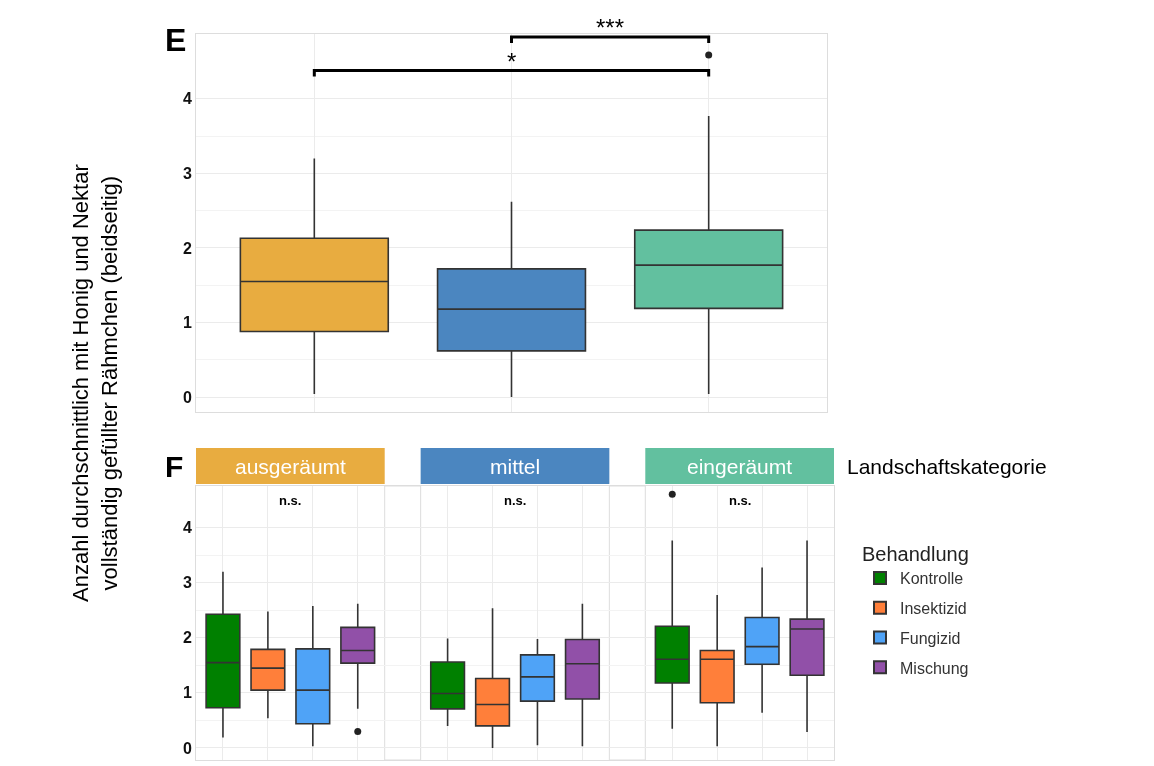 This screenshot has width=1154, height=766. What do you see at coordinates (515, 466) in the screenshot?
I see `text: mittel` at bounding box center [515, 466].